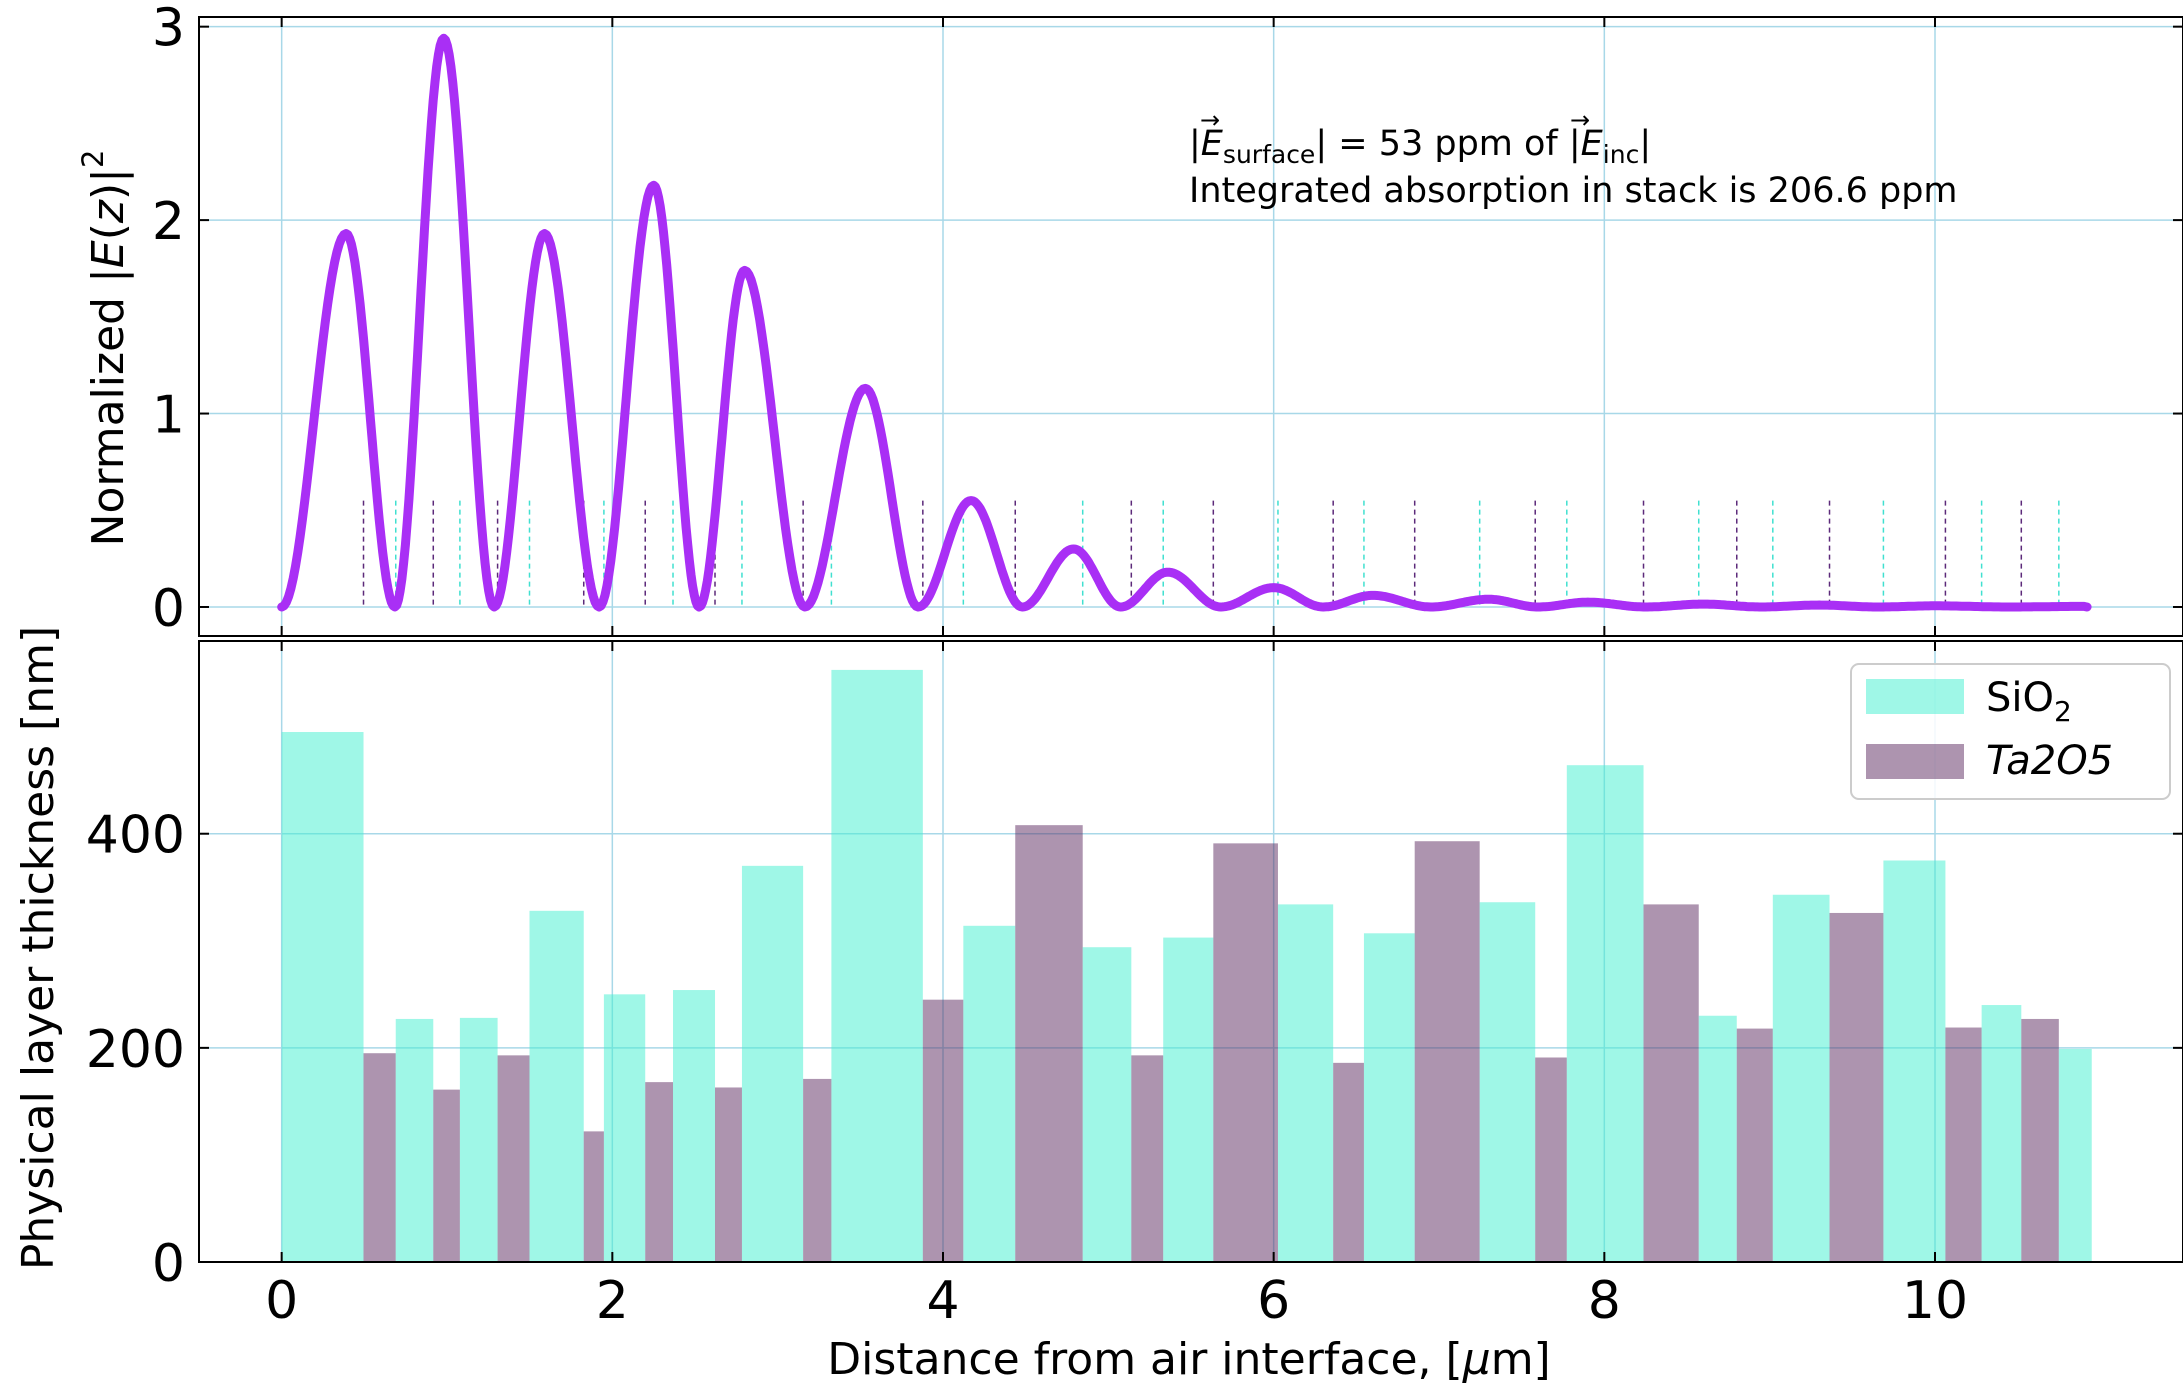 This screenshot has height=1386, width=2183. Describe the element at coordinates (1935, 1301) in the screenshot. I see `x-tick-label-5: 10` at that location.